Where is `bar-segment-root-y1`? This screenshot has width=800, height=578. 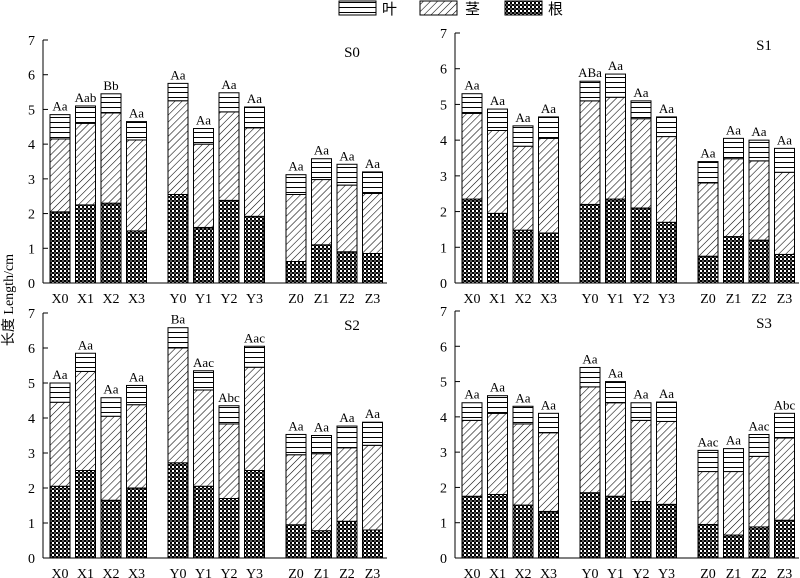 bar-segment-root-y1 is located at coordinates (203, 255).